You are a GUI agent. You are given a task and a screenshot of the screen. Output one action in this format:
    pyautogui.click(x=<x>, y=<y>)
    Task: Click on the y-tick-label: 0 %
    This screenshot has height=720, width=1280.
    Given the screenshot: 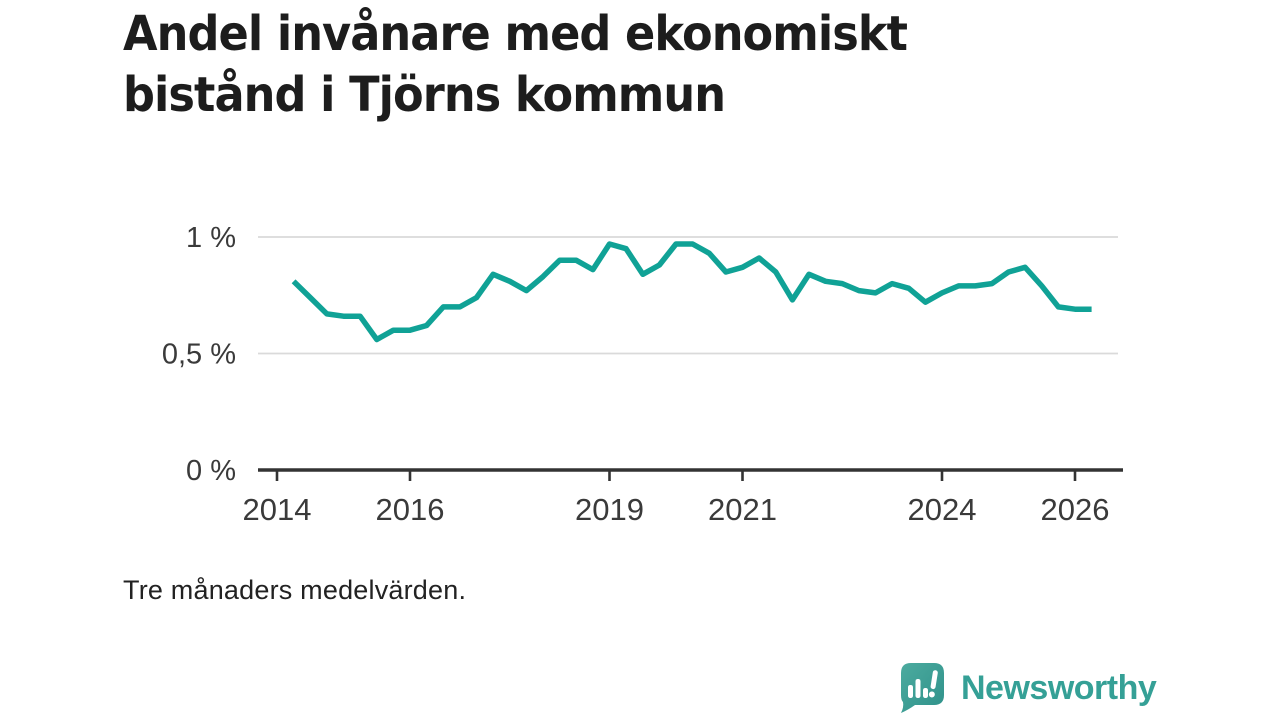 What is the action you would take?
    pyautogui.click(x=211, y=471)
    